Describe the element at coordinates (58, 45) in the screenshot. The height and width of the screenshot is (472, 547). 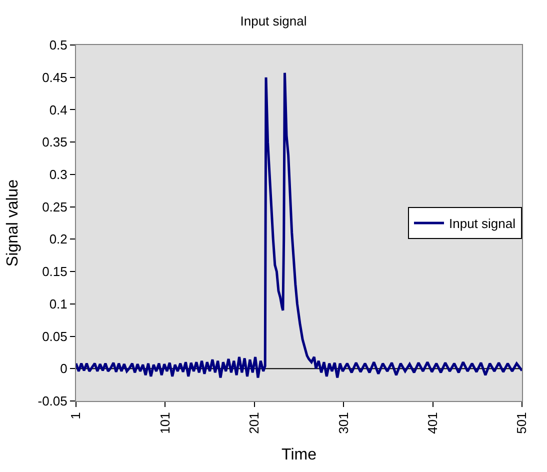
I see `y-tick-label: 0.5` at that location.